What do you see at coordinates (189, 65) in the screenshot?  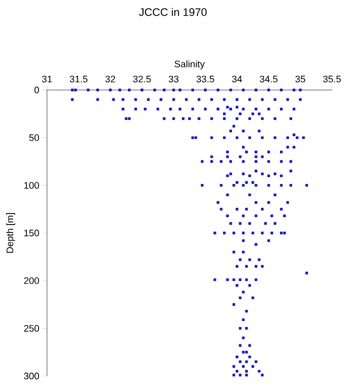 I see `x-axis-title: Salinity` at bounding box center [189, 65].